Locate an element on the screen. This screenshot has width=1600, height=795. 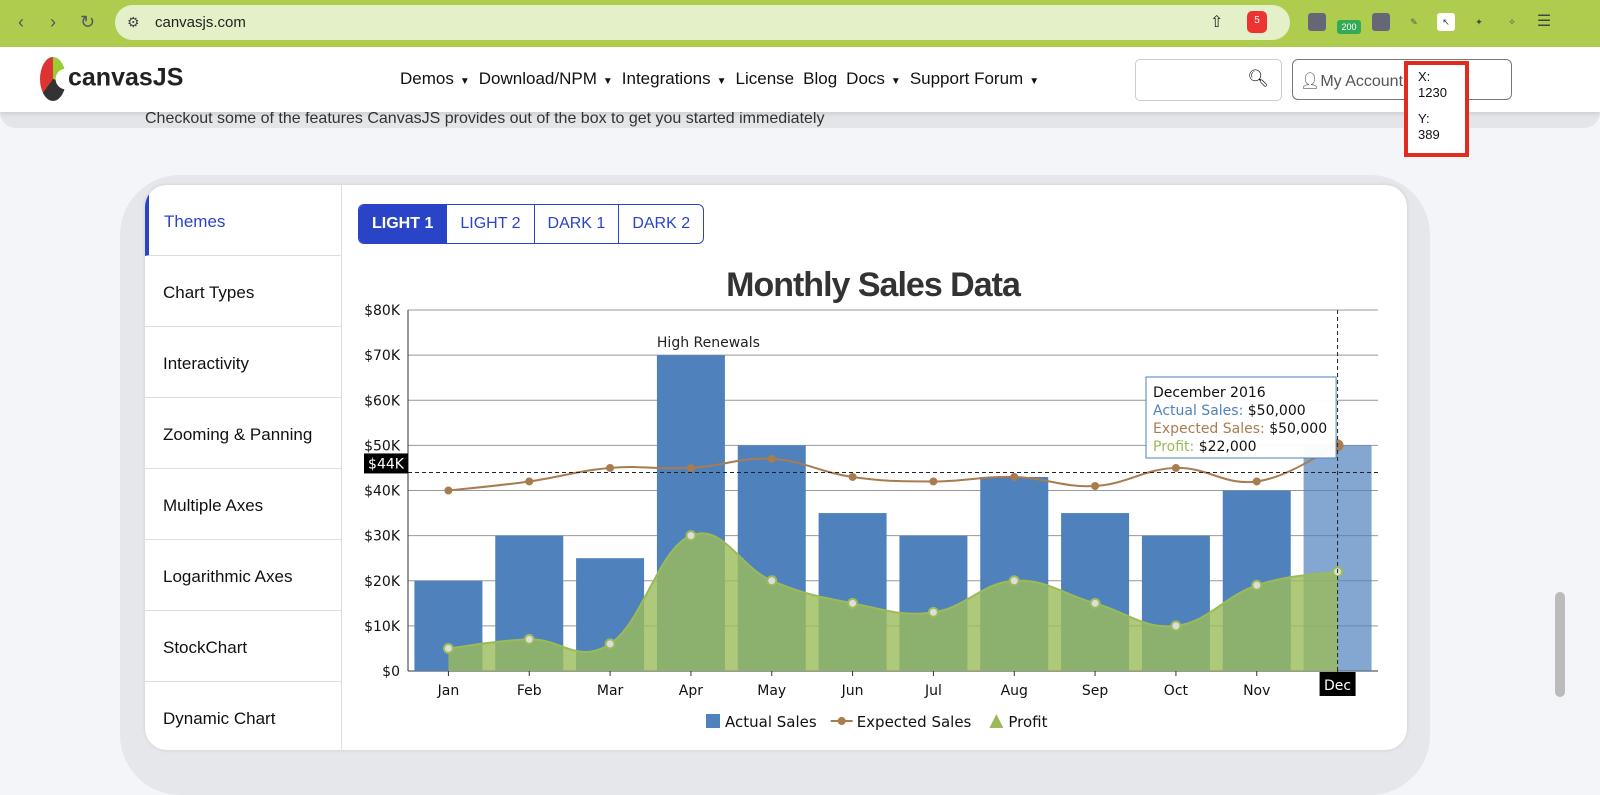
legend-marker-profit is located at coordinates (996, 721).